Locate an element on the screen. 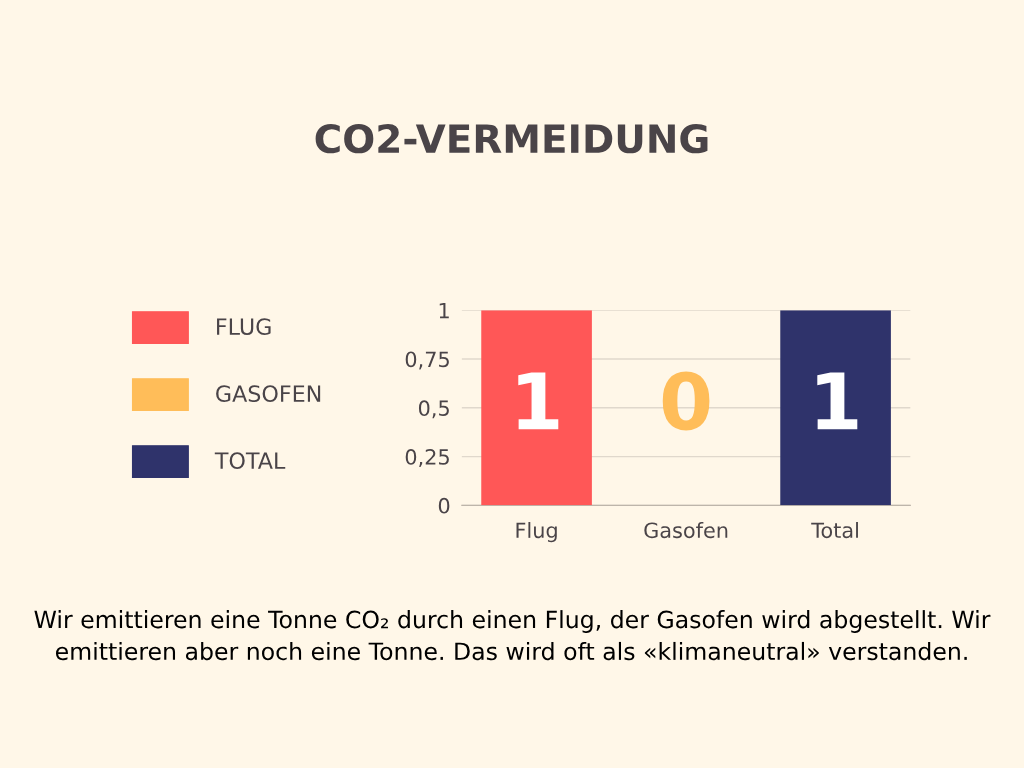  legend-label: FLUG is located at coordinates (244, 327).